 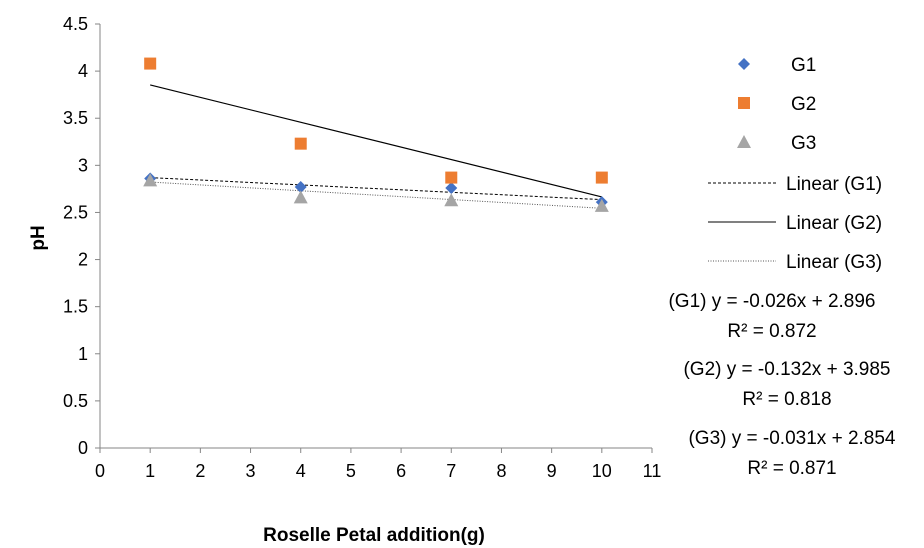 I want to click on legend-label-trendline-2: Linear (G2), so click(x=834, y=223).